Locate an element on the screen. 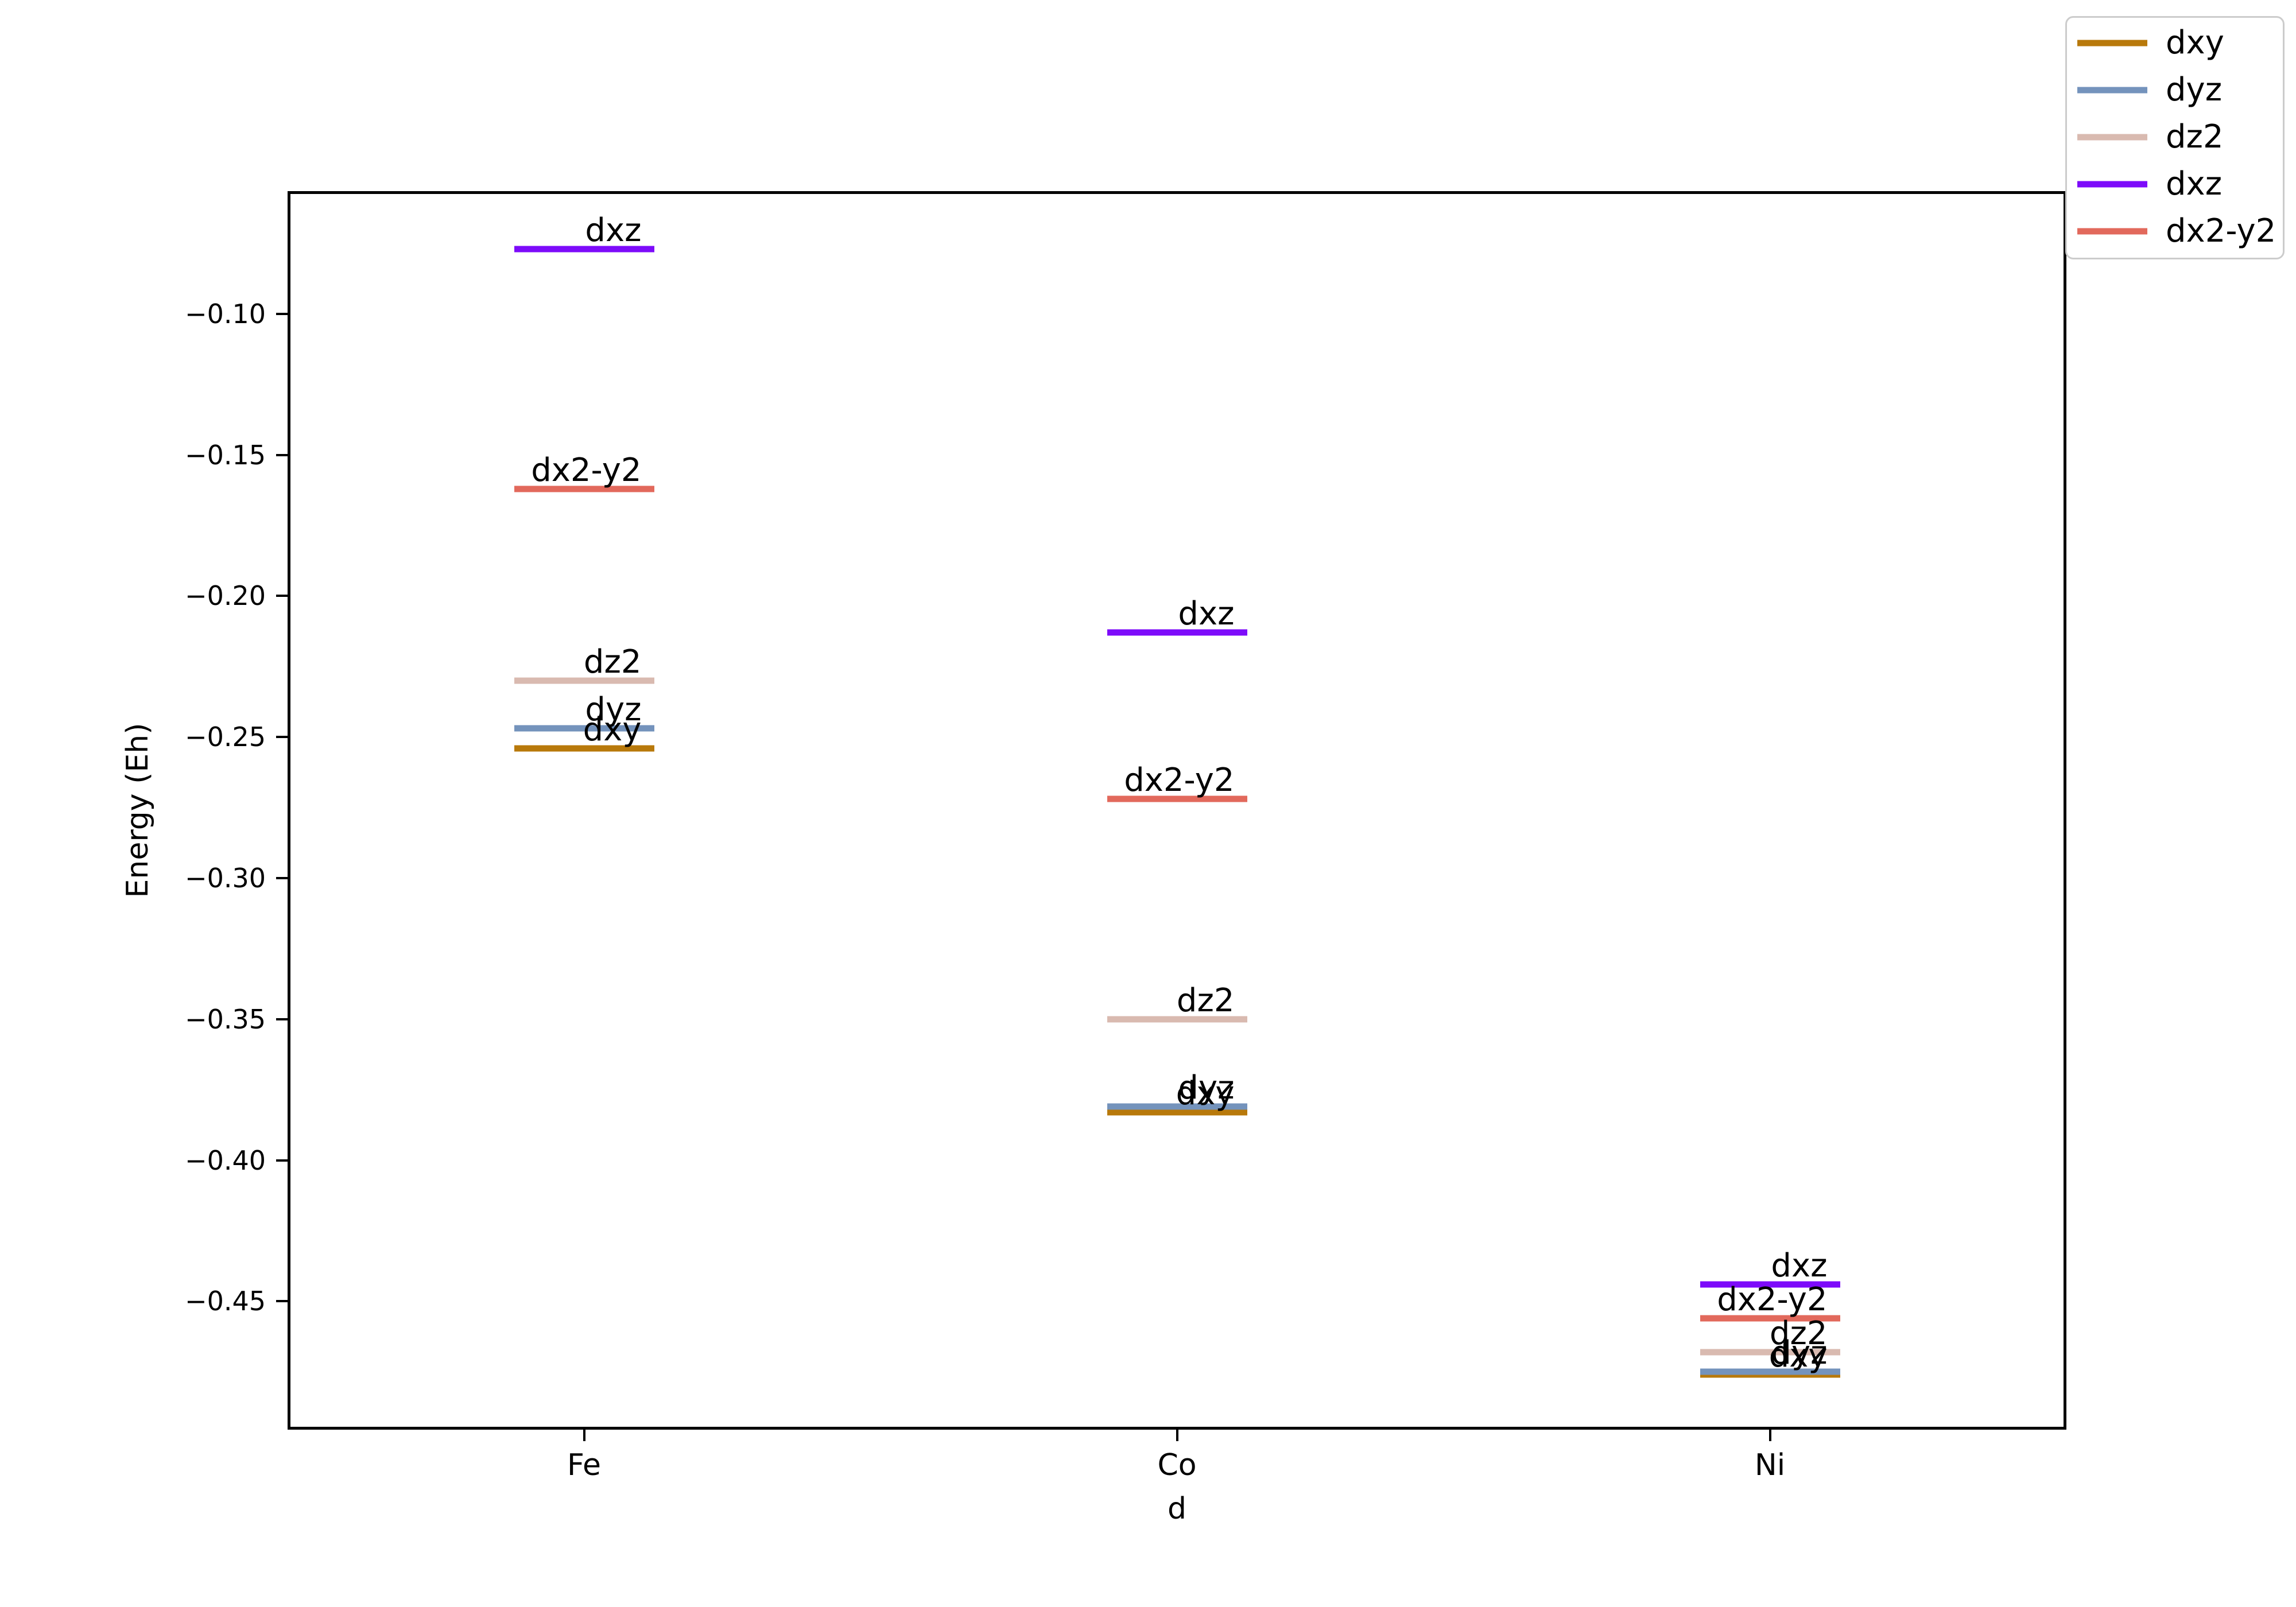 This screenshot has height=1607, width=2296. level-line-dxz-co is located at coordinates (1177, 632).